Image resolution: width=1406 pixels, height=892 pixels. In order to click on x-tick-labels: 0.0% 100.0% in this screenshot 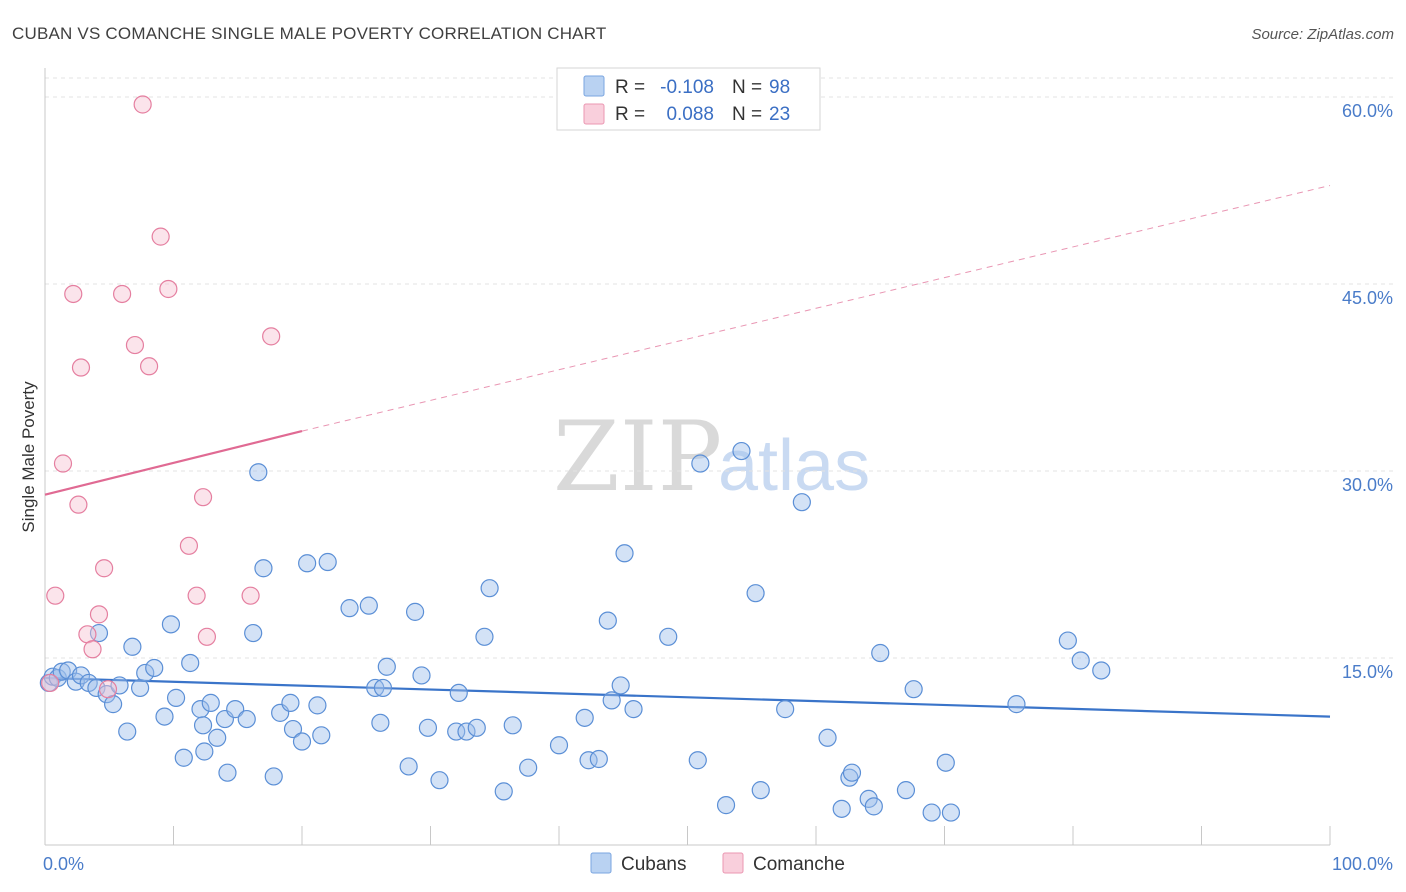, I will do `click(718, 864)`.